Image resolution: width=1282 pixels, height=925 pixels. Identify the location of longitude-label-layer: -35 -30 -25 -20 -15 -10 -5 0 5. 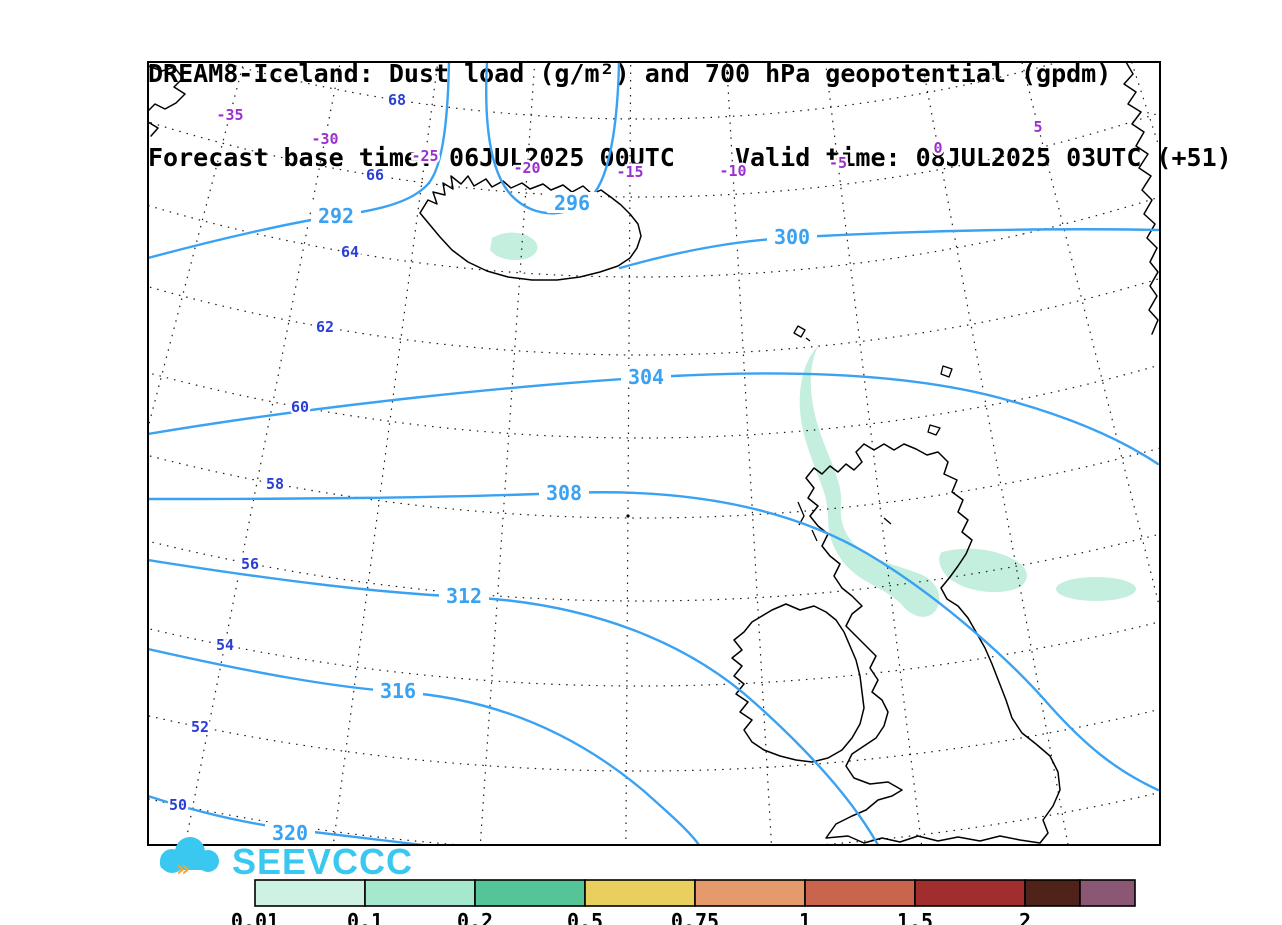
(629, 144).